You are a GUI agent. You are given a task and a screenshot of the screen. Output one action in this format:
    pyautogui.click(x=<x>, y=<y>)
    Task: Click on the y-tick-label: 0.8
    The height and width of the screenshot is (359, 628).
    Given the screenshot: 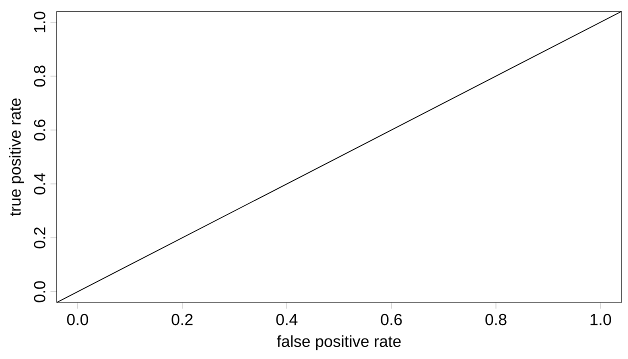 What is the action you would take?
    pyautogui.click(x=40, y=76)
    